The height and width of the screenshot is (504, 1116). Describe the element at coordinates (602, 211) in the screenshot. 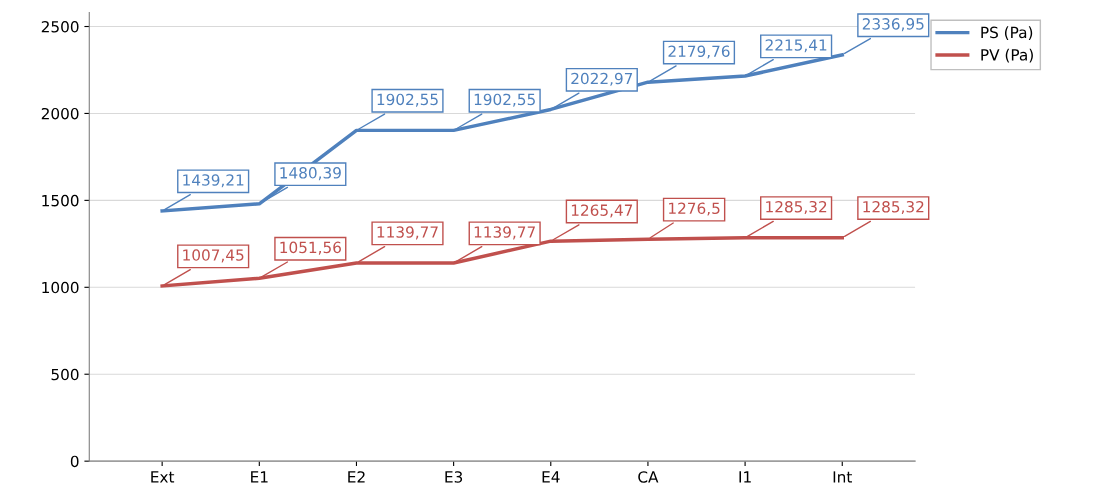

I see `data-label: 1265,47` at that location.